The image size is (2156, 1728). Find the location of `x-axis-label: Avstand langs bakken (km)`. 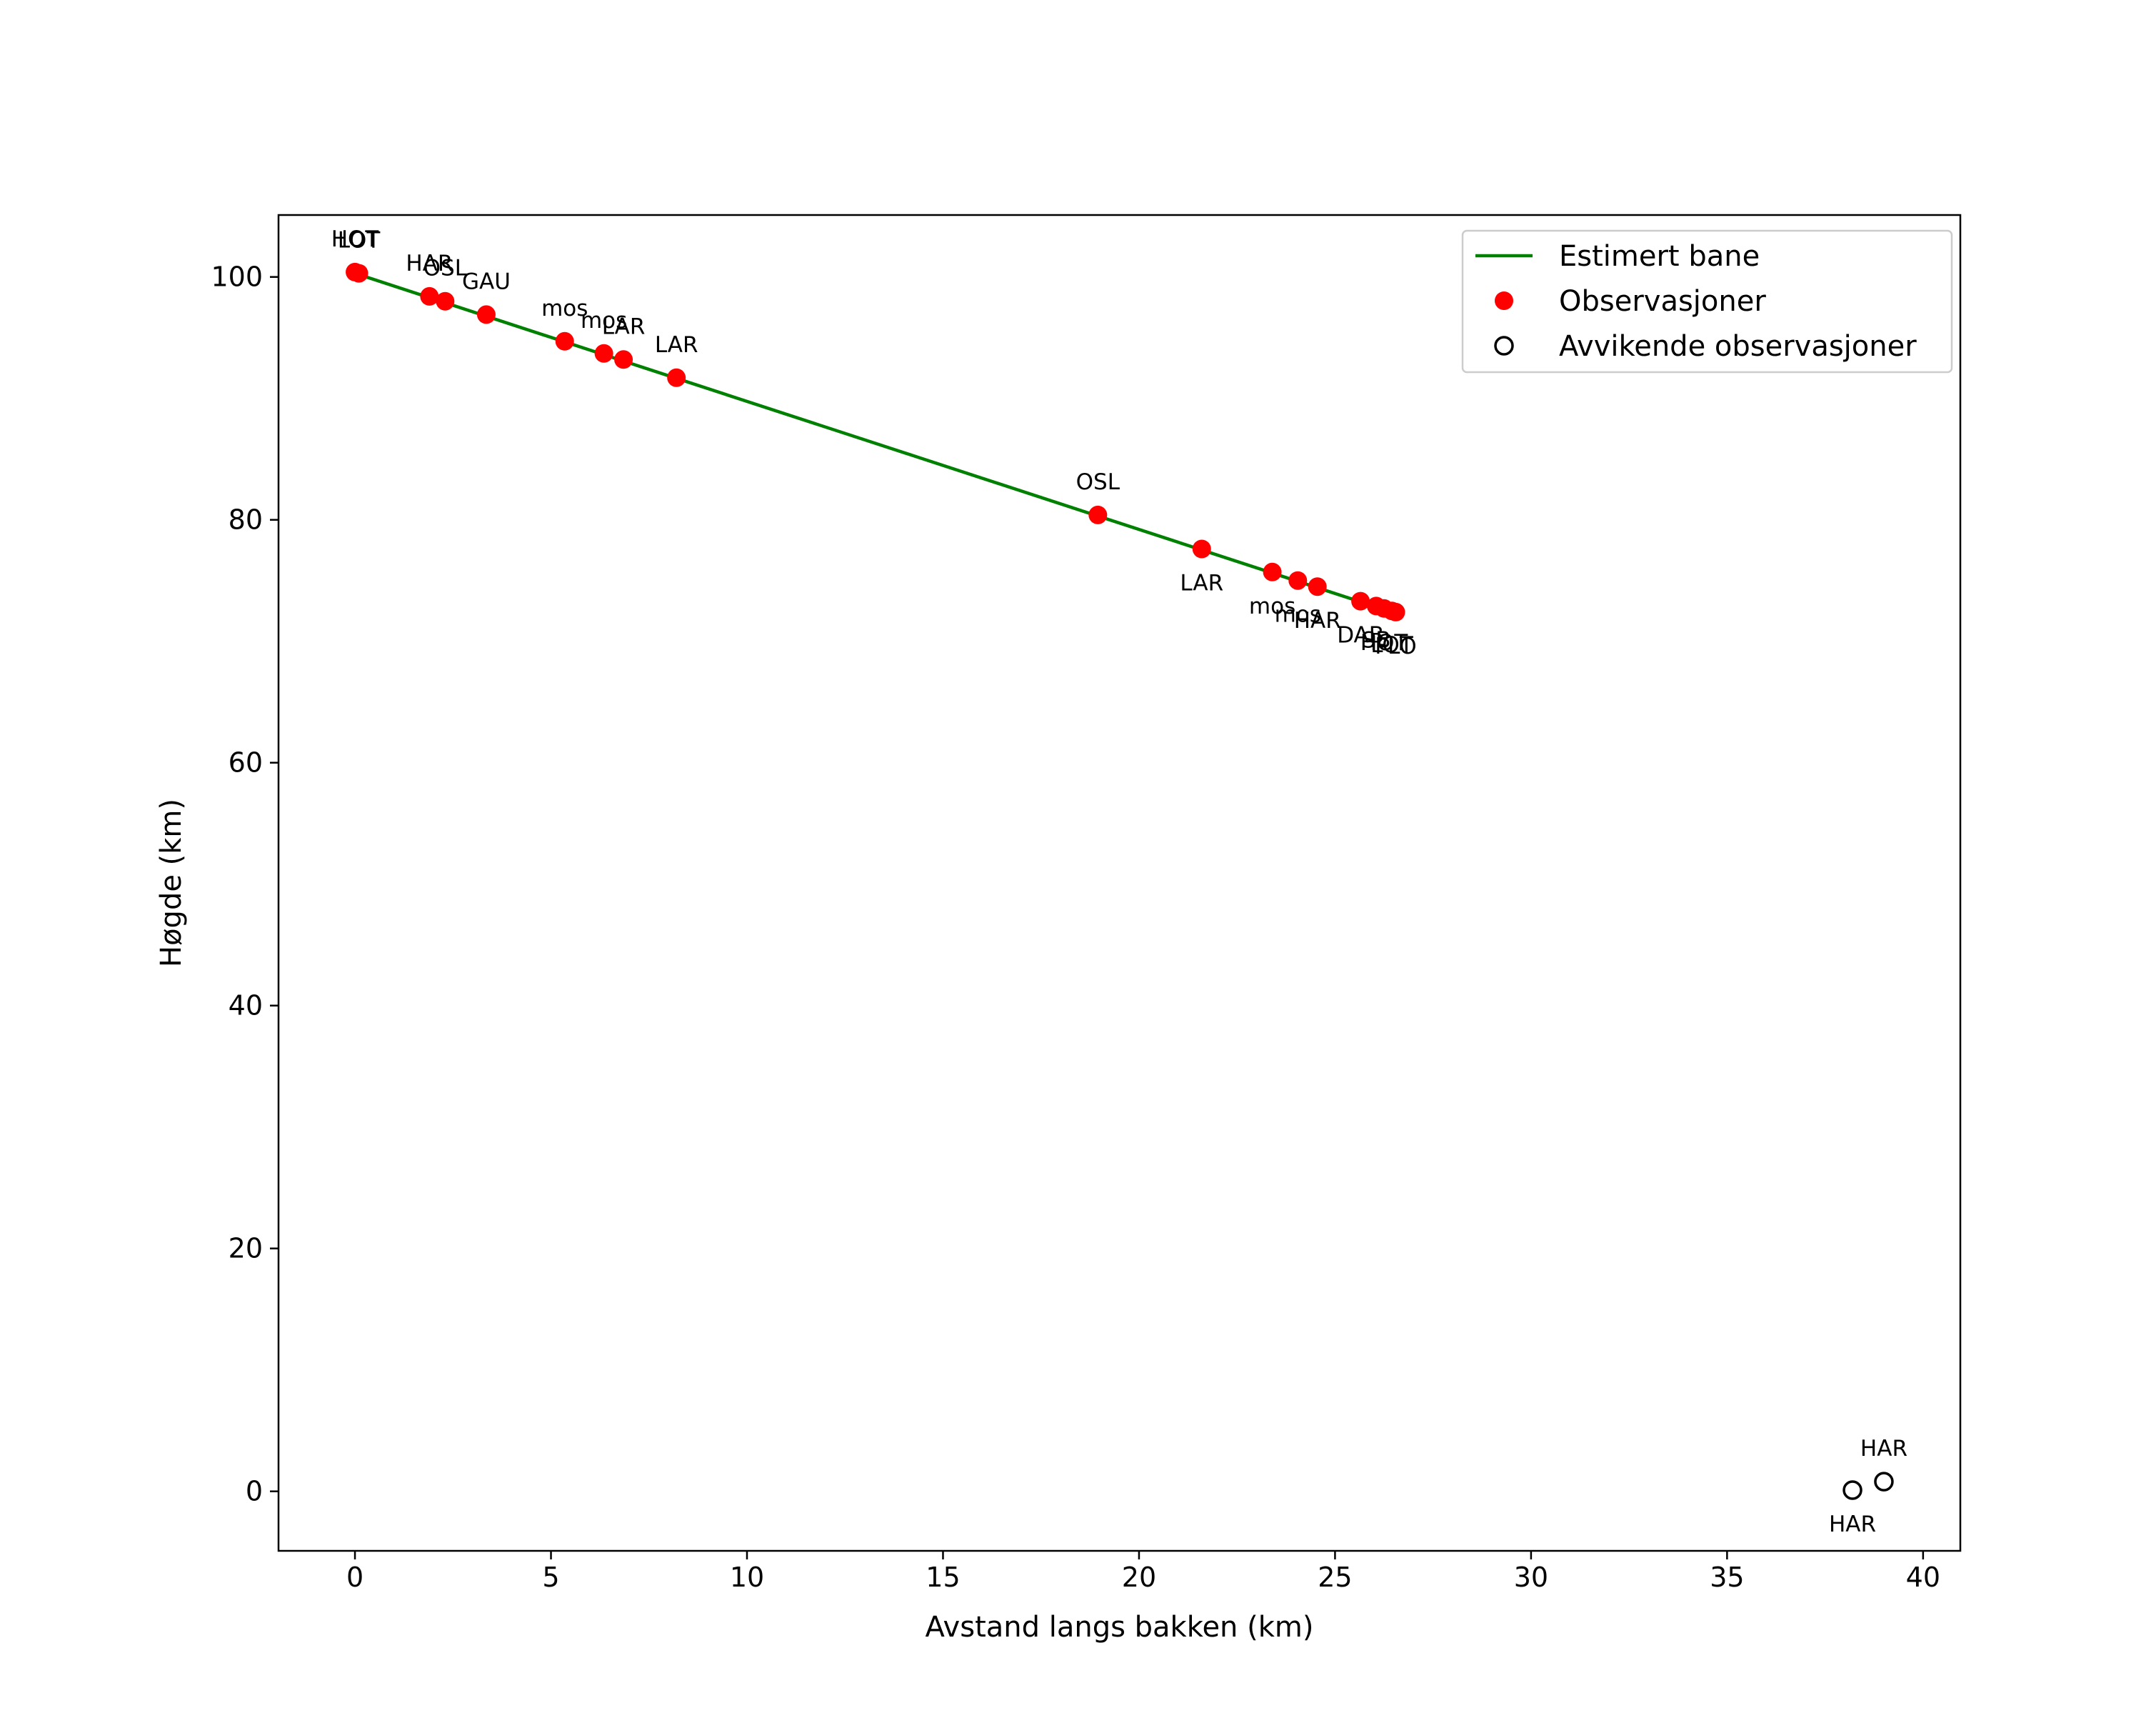

x-axis-label: Avstand langs bakken (km) is located at coordinates (1120, 1627).